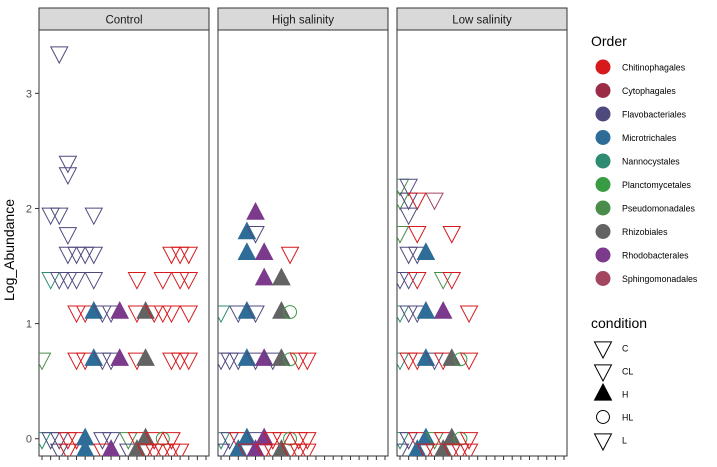  Describe the element at coordinates (609, 41) in the screenshot. I see `legend-title-order: Order` at that location.